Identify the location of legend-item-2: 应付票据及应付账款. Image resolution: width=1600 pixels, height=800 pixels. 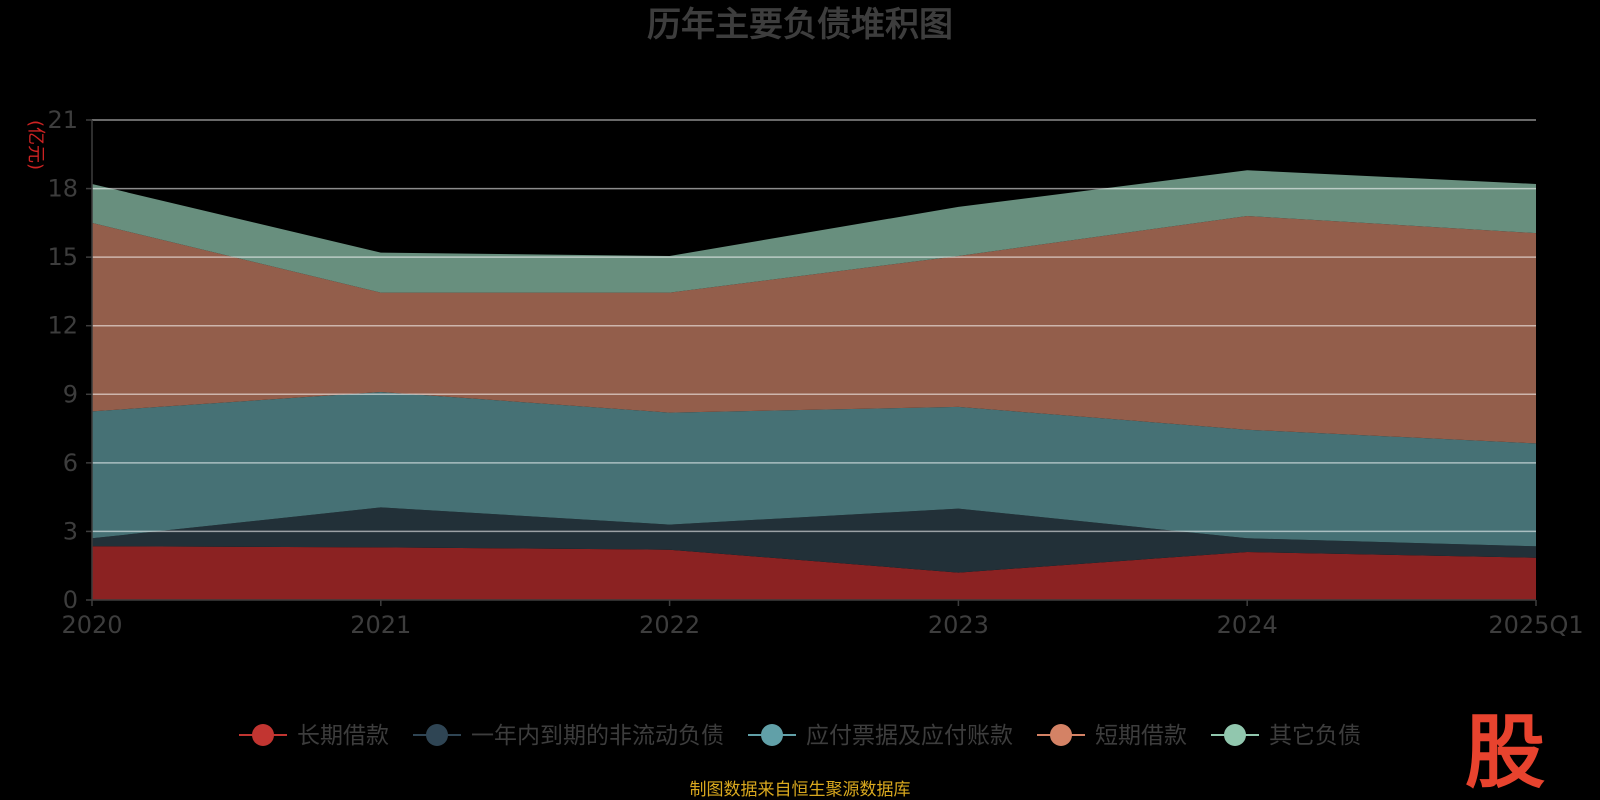
(880, 736).